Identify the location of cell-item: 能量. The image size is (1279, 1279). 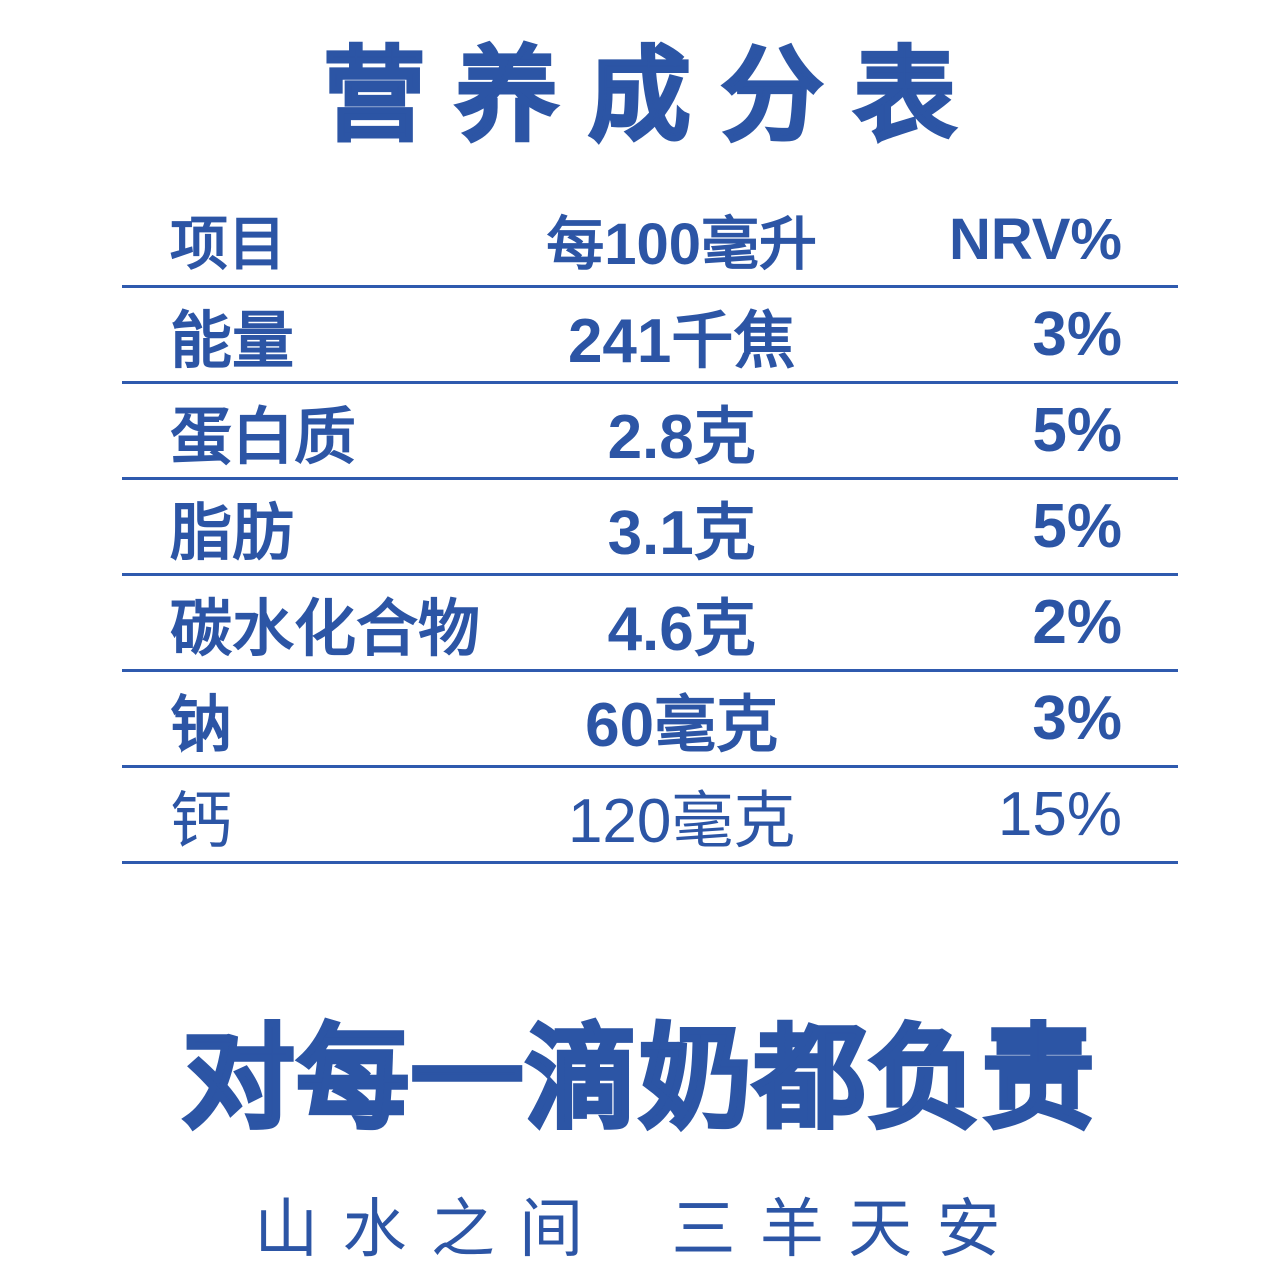
(232, 341).